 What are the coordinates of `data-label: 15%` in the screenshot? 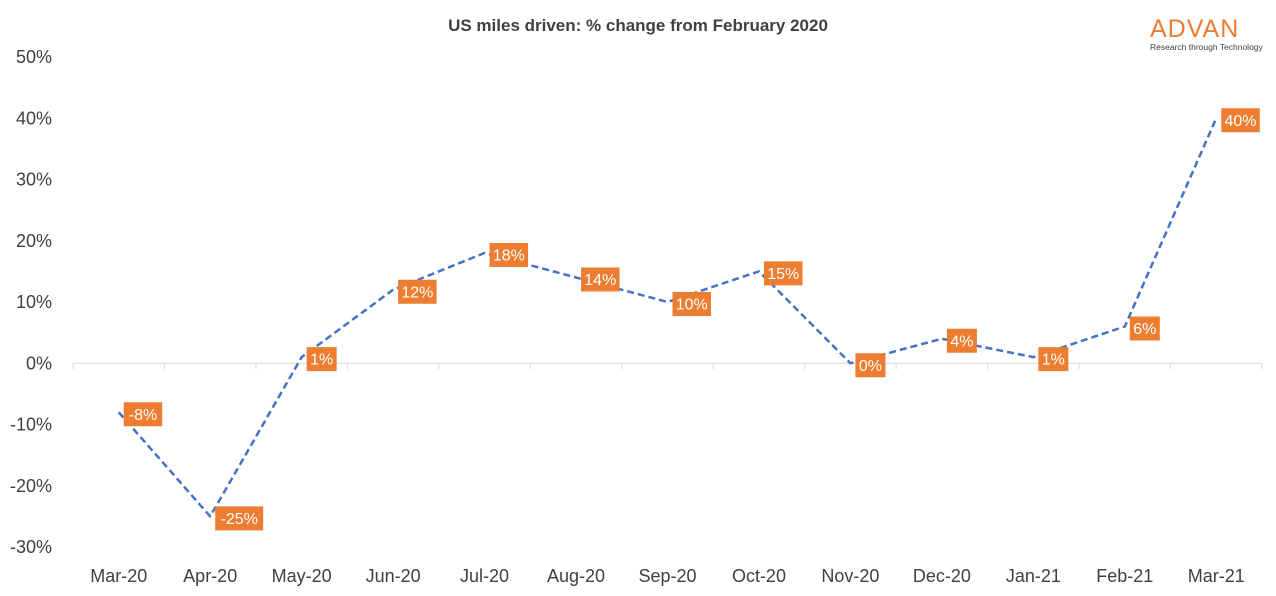 It's located at (783, 273).